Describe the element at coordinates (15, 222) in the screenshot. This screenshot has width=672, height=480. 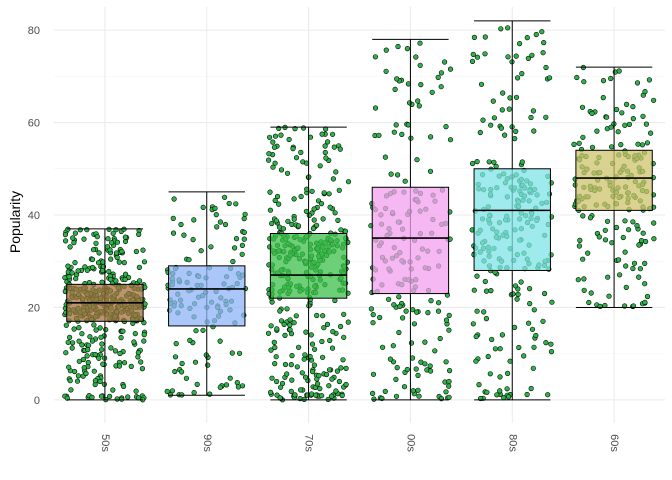
I see `y-axis-title: Popularity` at that location.